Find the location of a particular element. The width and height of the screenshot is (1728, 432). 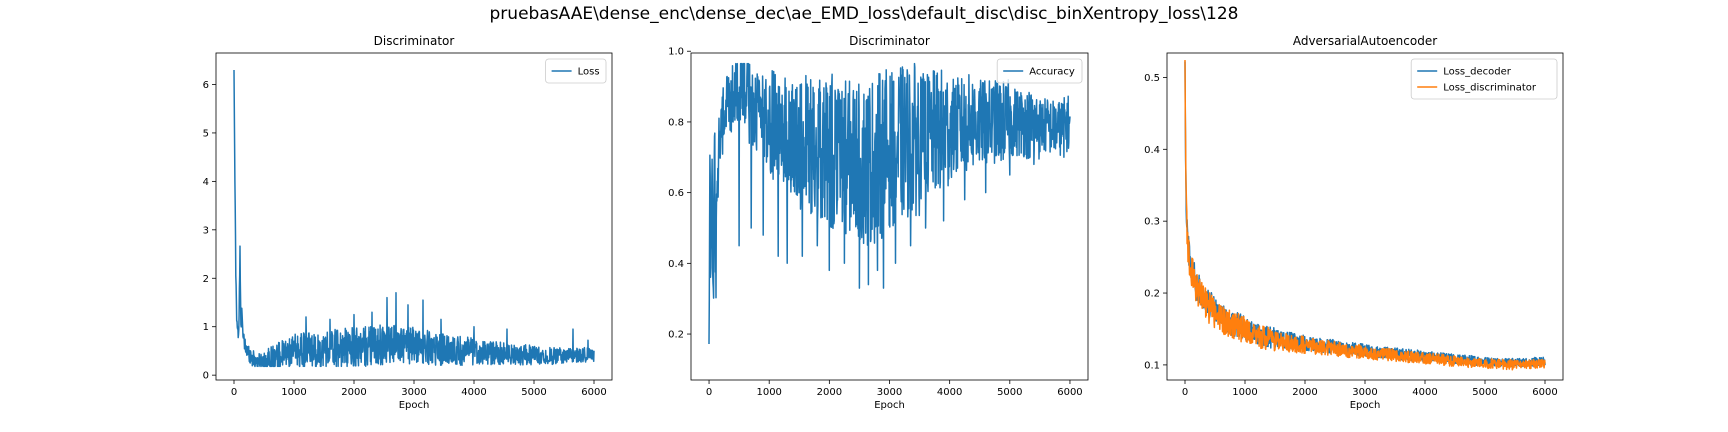

series-line-accuracy is located at coordinates (889, 203).